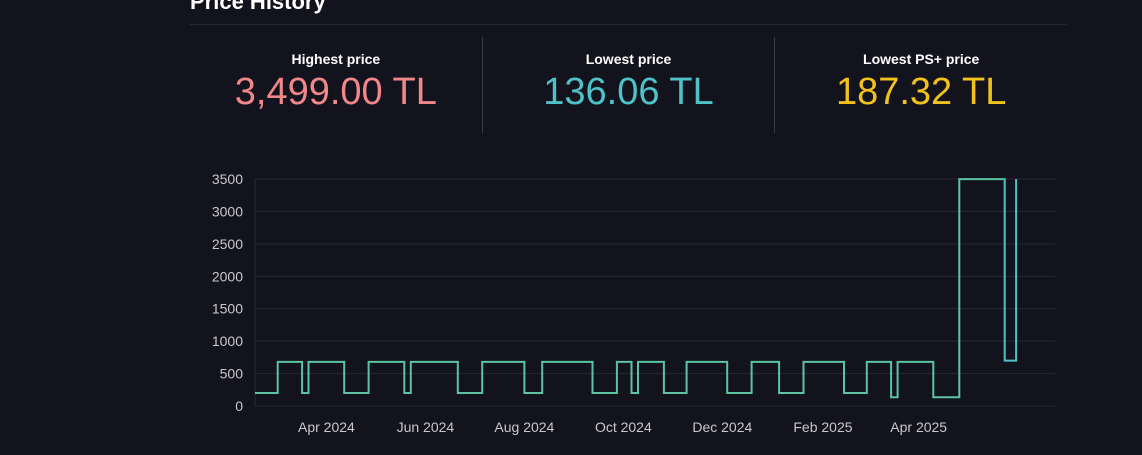  Describe the element at coordinates (426, 427) in the screenshot. I see `x-tick-label: Jun 2024` at that location.